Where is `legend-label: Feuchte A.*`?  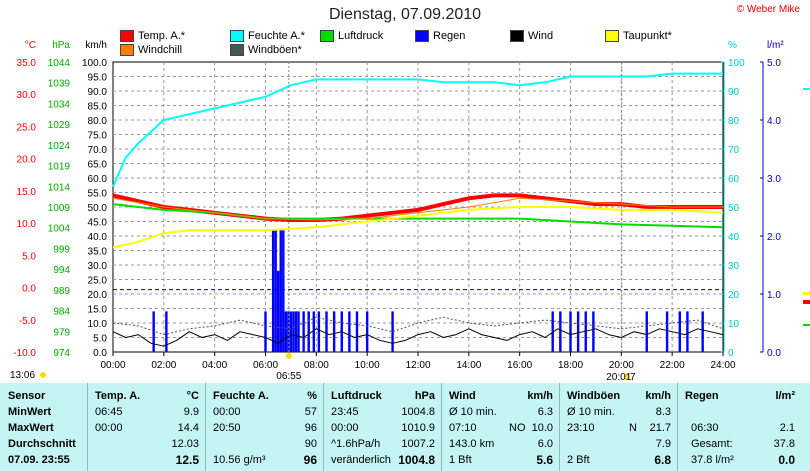
legend-label: Feuchte A.* is located at coordinates (276, 36).